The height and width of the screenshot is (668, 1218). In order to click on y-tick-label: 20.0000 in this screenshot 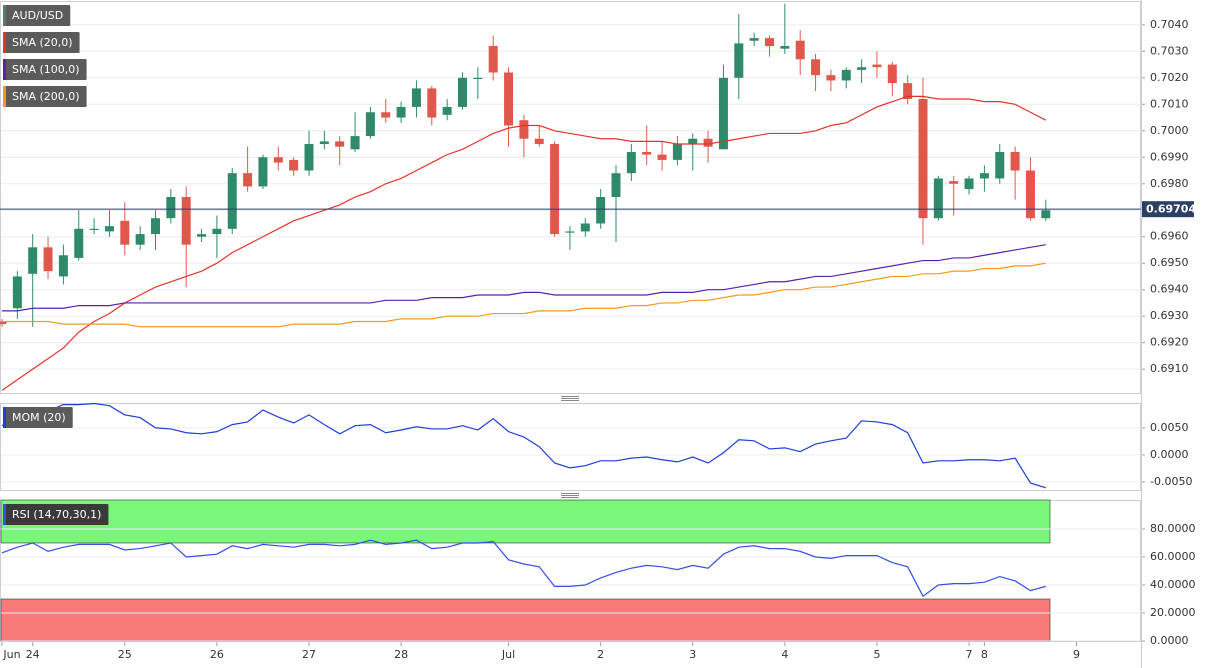, I will do `click(1173, 612)`.